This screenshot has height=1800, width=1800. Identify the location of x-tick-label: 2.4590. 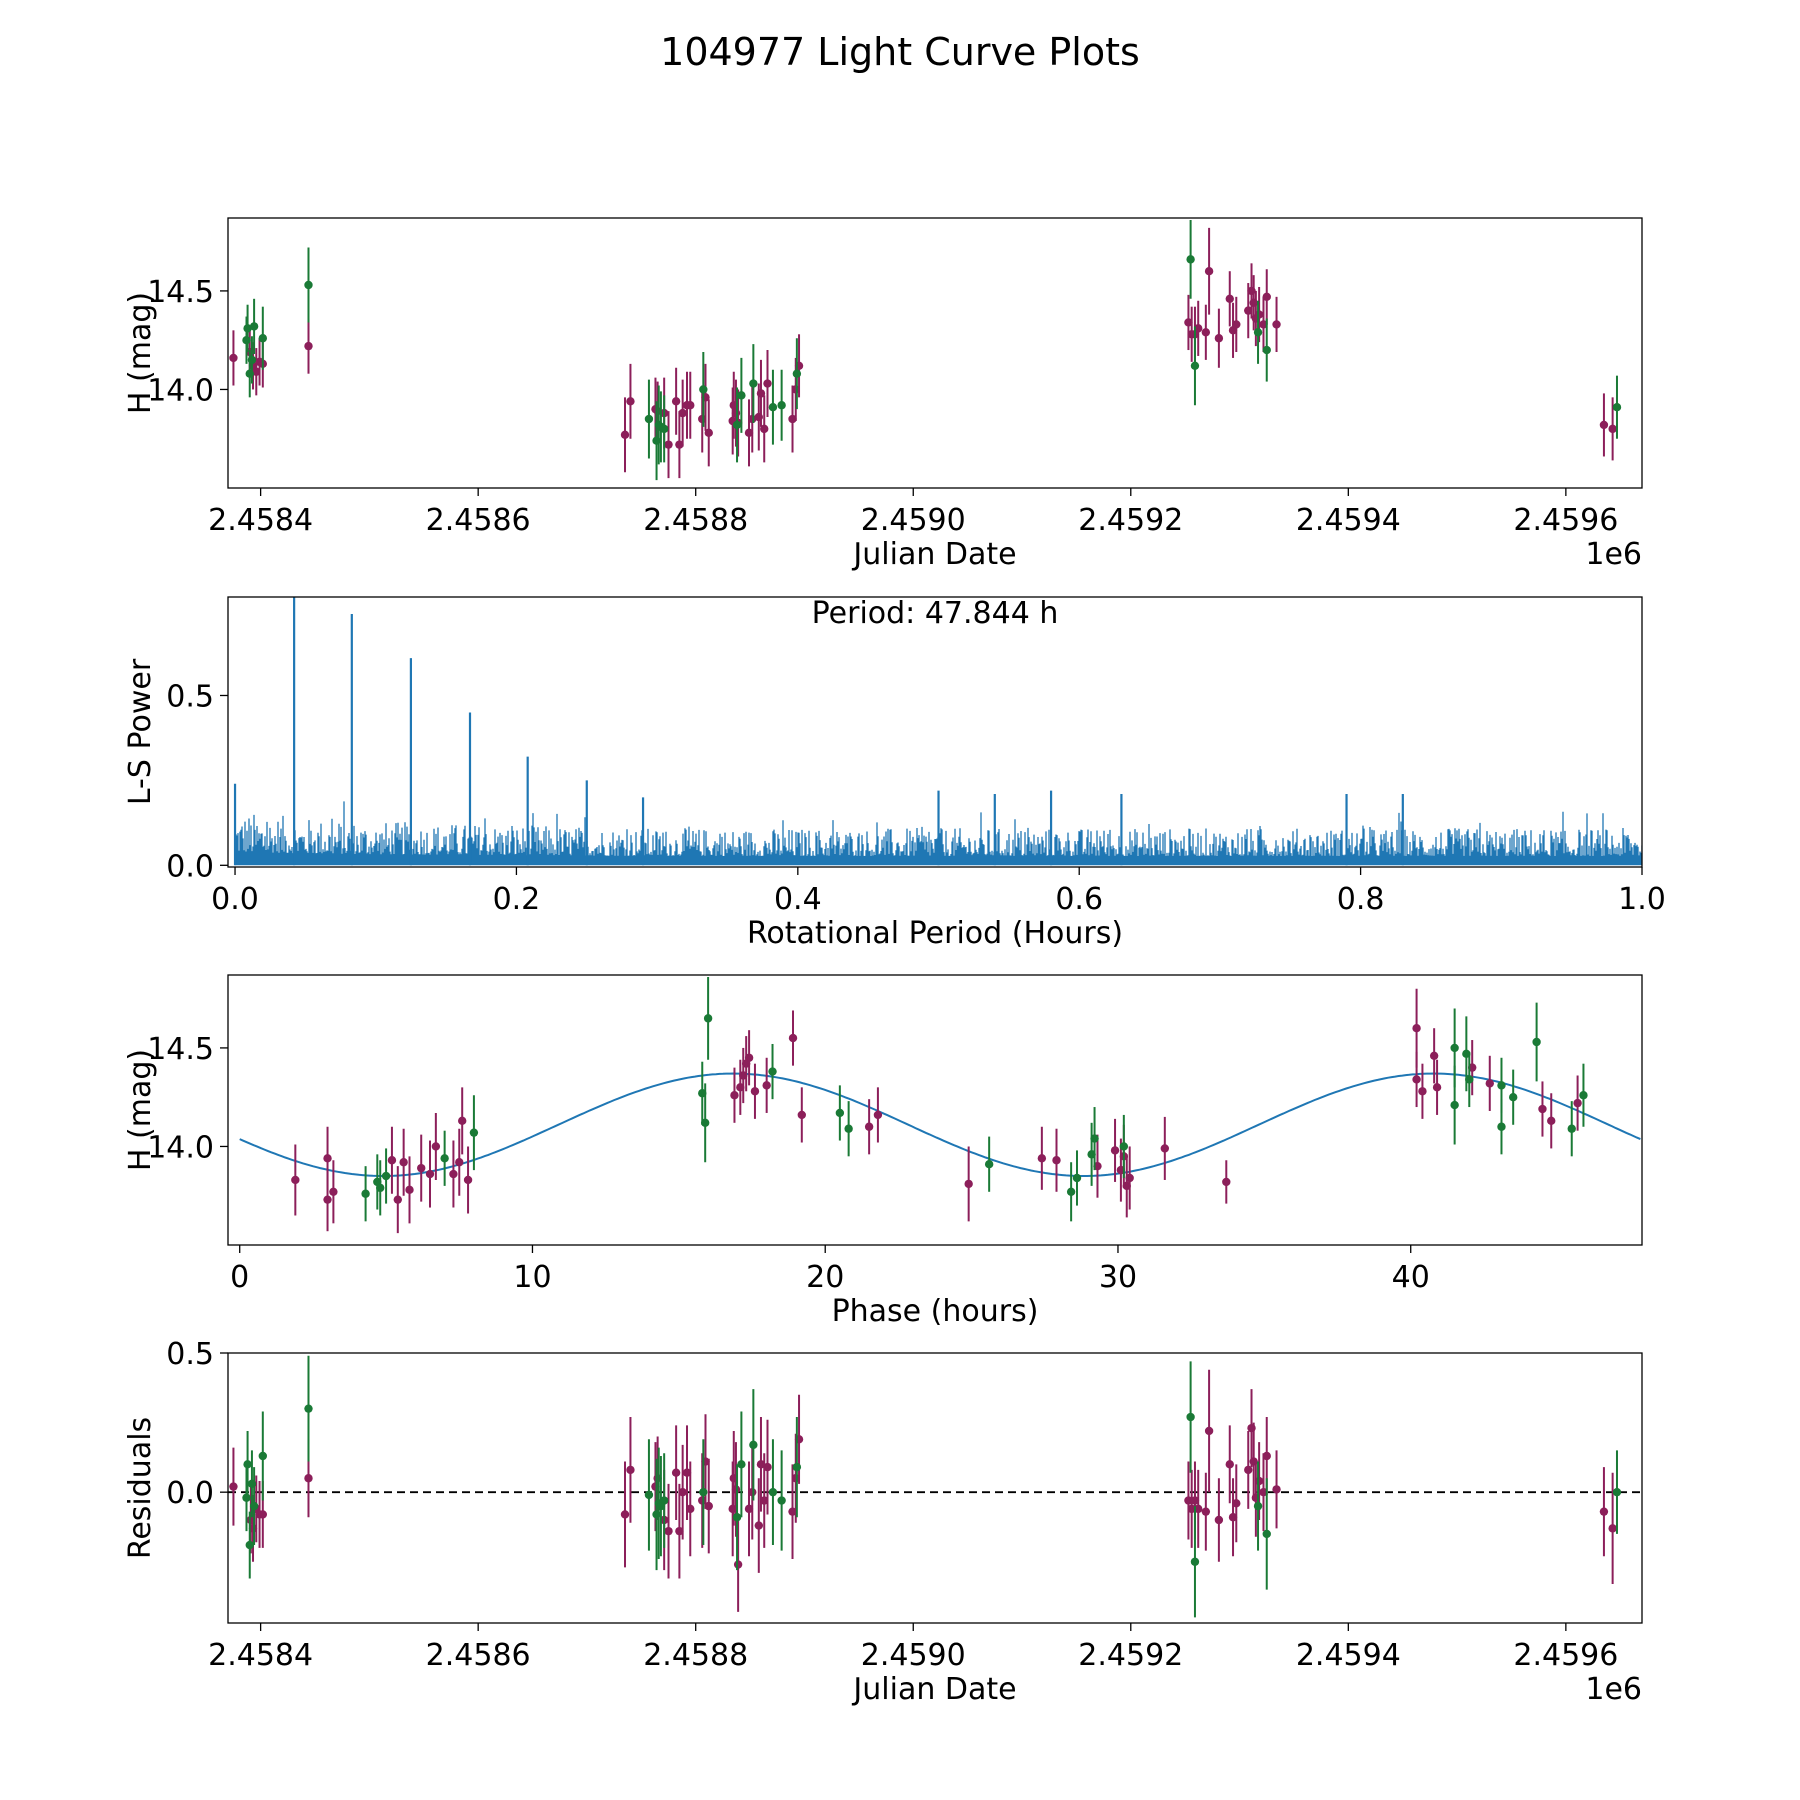
(913, 1655).